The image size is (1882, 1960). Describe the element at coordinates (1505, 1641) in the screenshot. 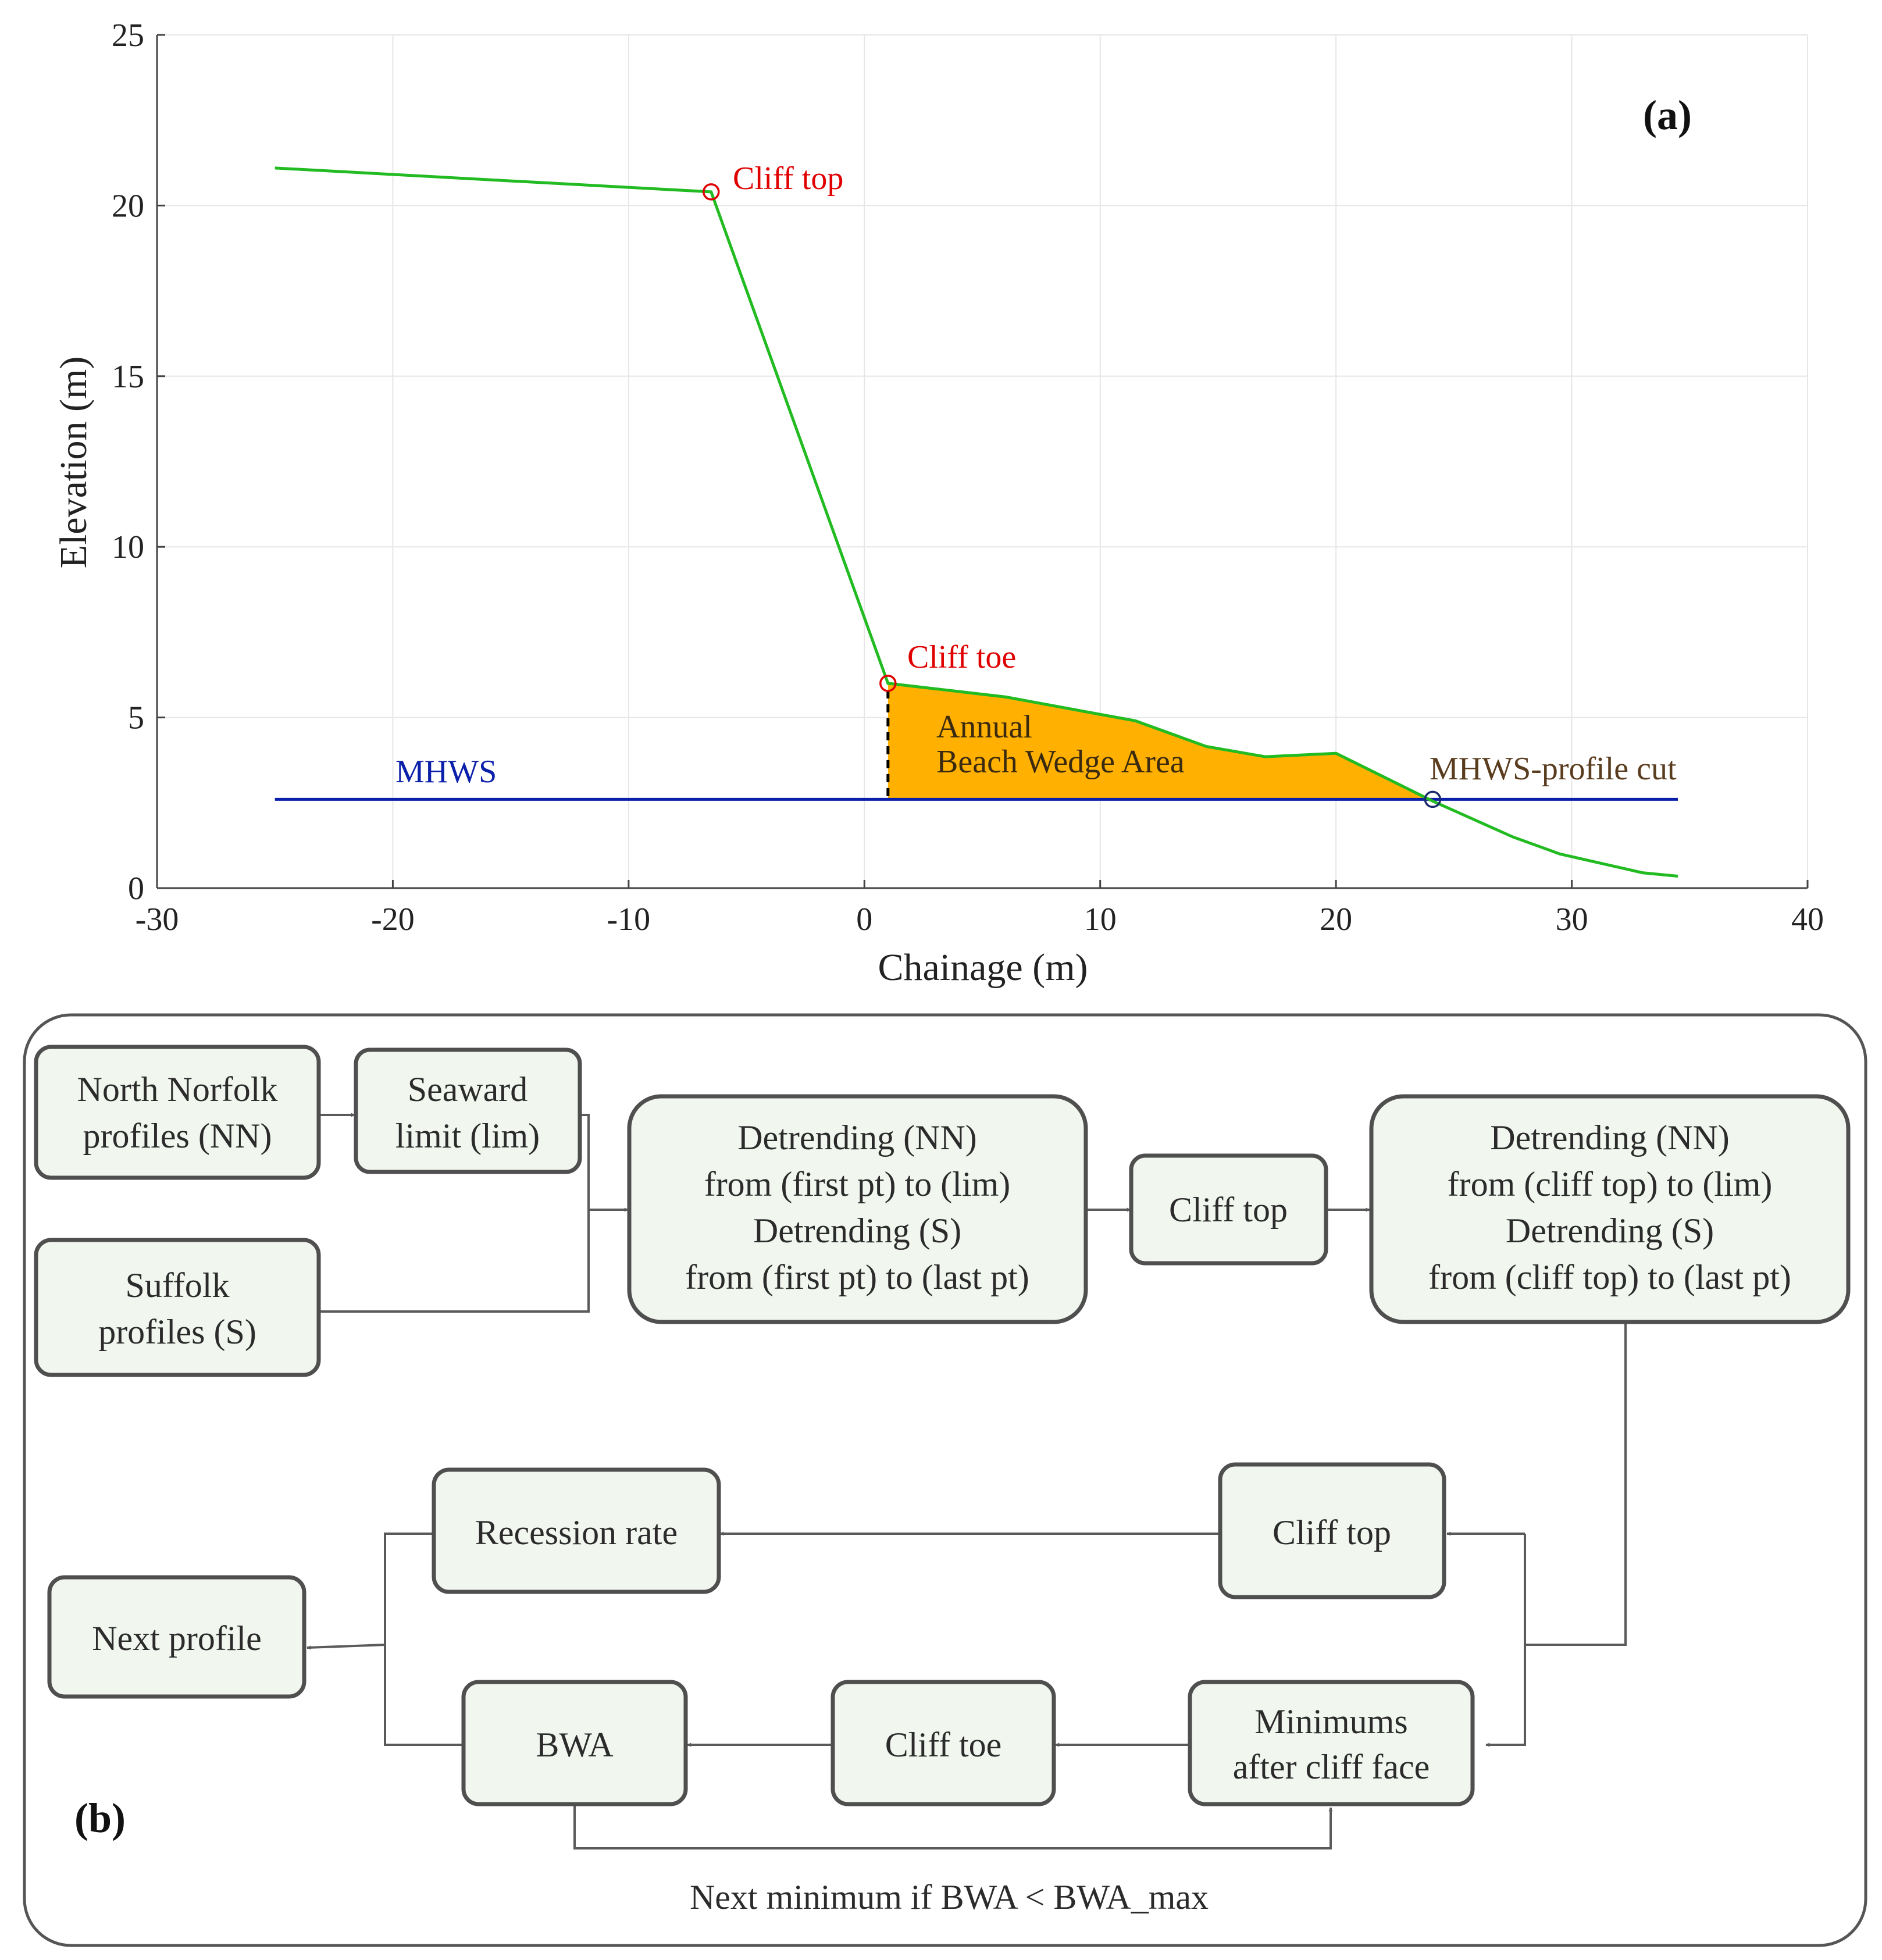

I see `arrow-to-minimums` at that location.